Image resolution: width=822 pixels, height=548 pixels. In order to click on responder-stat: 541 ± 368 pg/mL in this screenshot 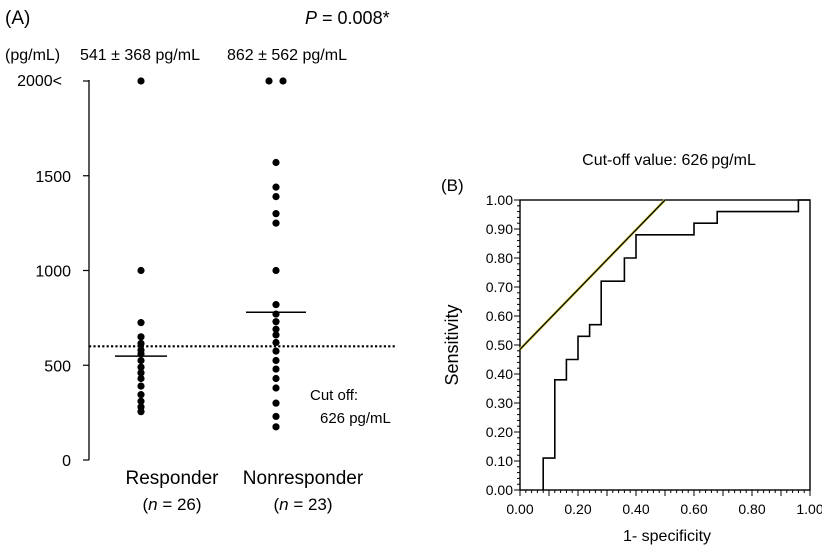, I will do `click(140, 55)`.